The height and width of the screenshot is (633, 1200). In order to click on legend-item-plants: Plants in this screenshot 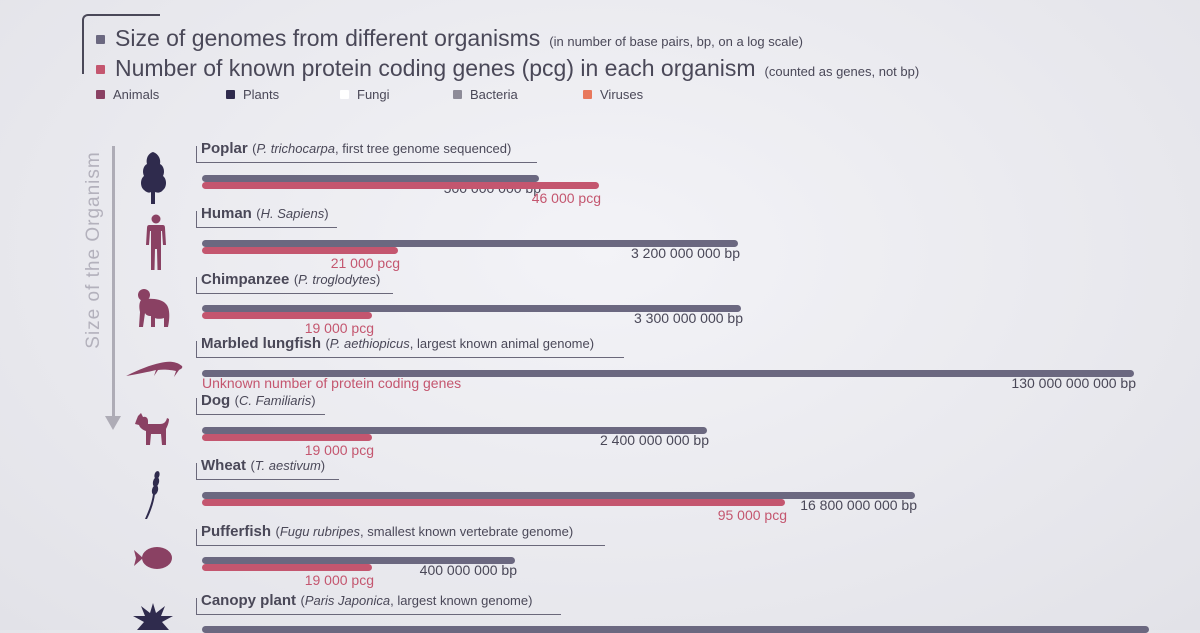, I will do `click(283, 94)`.